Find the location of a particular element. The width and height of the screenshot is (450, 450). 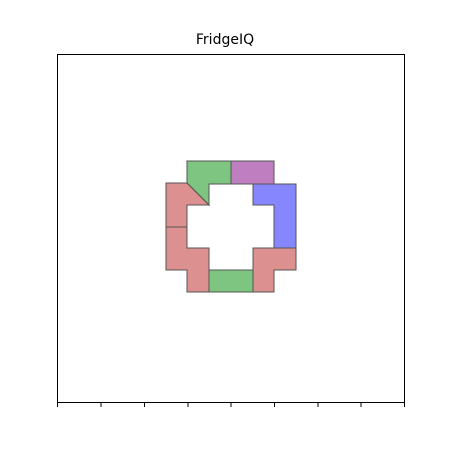

x-ticks is located at coordinates (231, 404).